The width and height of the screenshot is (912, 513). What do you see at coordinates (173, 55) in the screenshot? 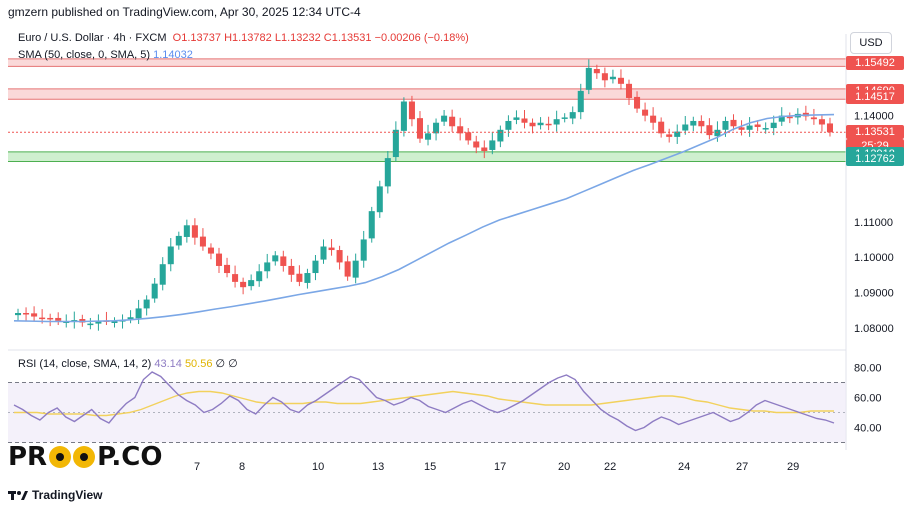
I see `sma-value: 1.14032` at bounding box center [173, 55].